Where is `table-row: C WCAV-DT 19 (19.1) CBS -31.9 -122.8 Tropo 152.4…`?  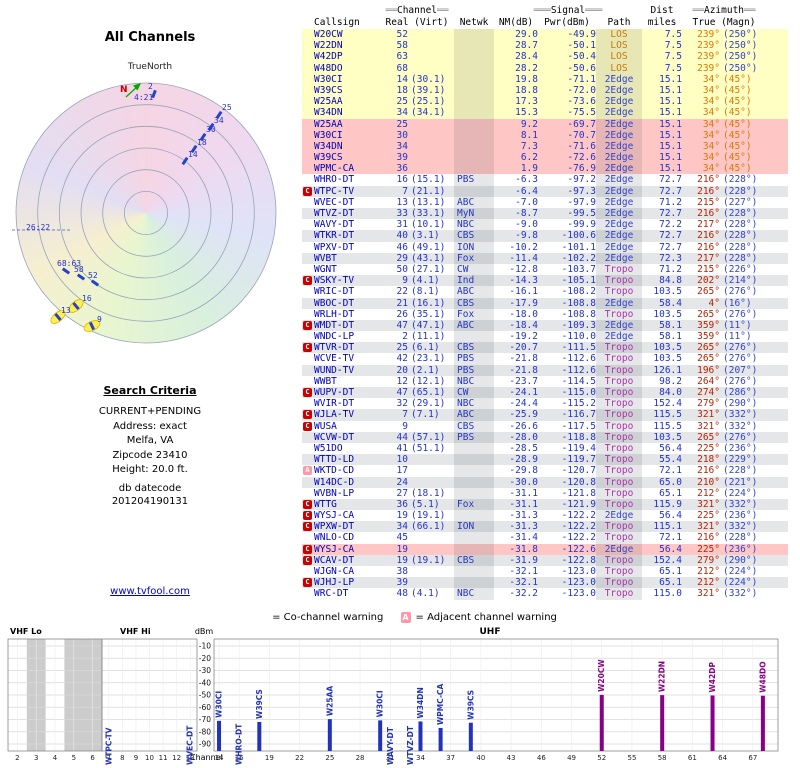
table-row: C WCAV-DT 19 (19.1) CBS -31.9 -122.8 Tropo 152.4… is located at coordinates (545, 560).